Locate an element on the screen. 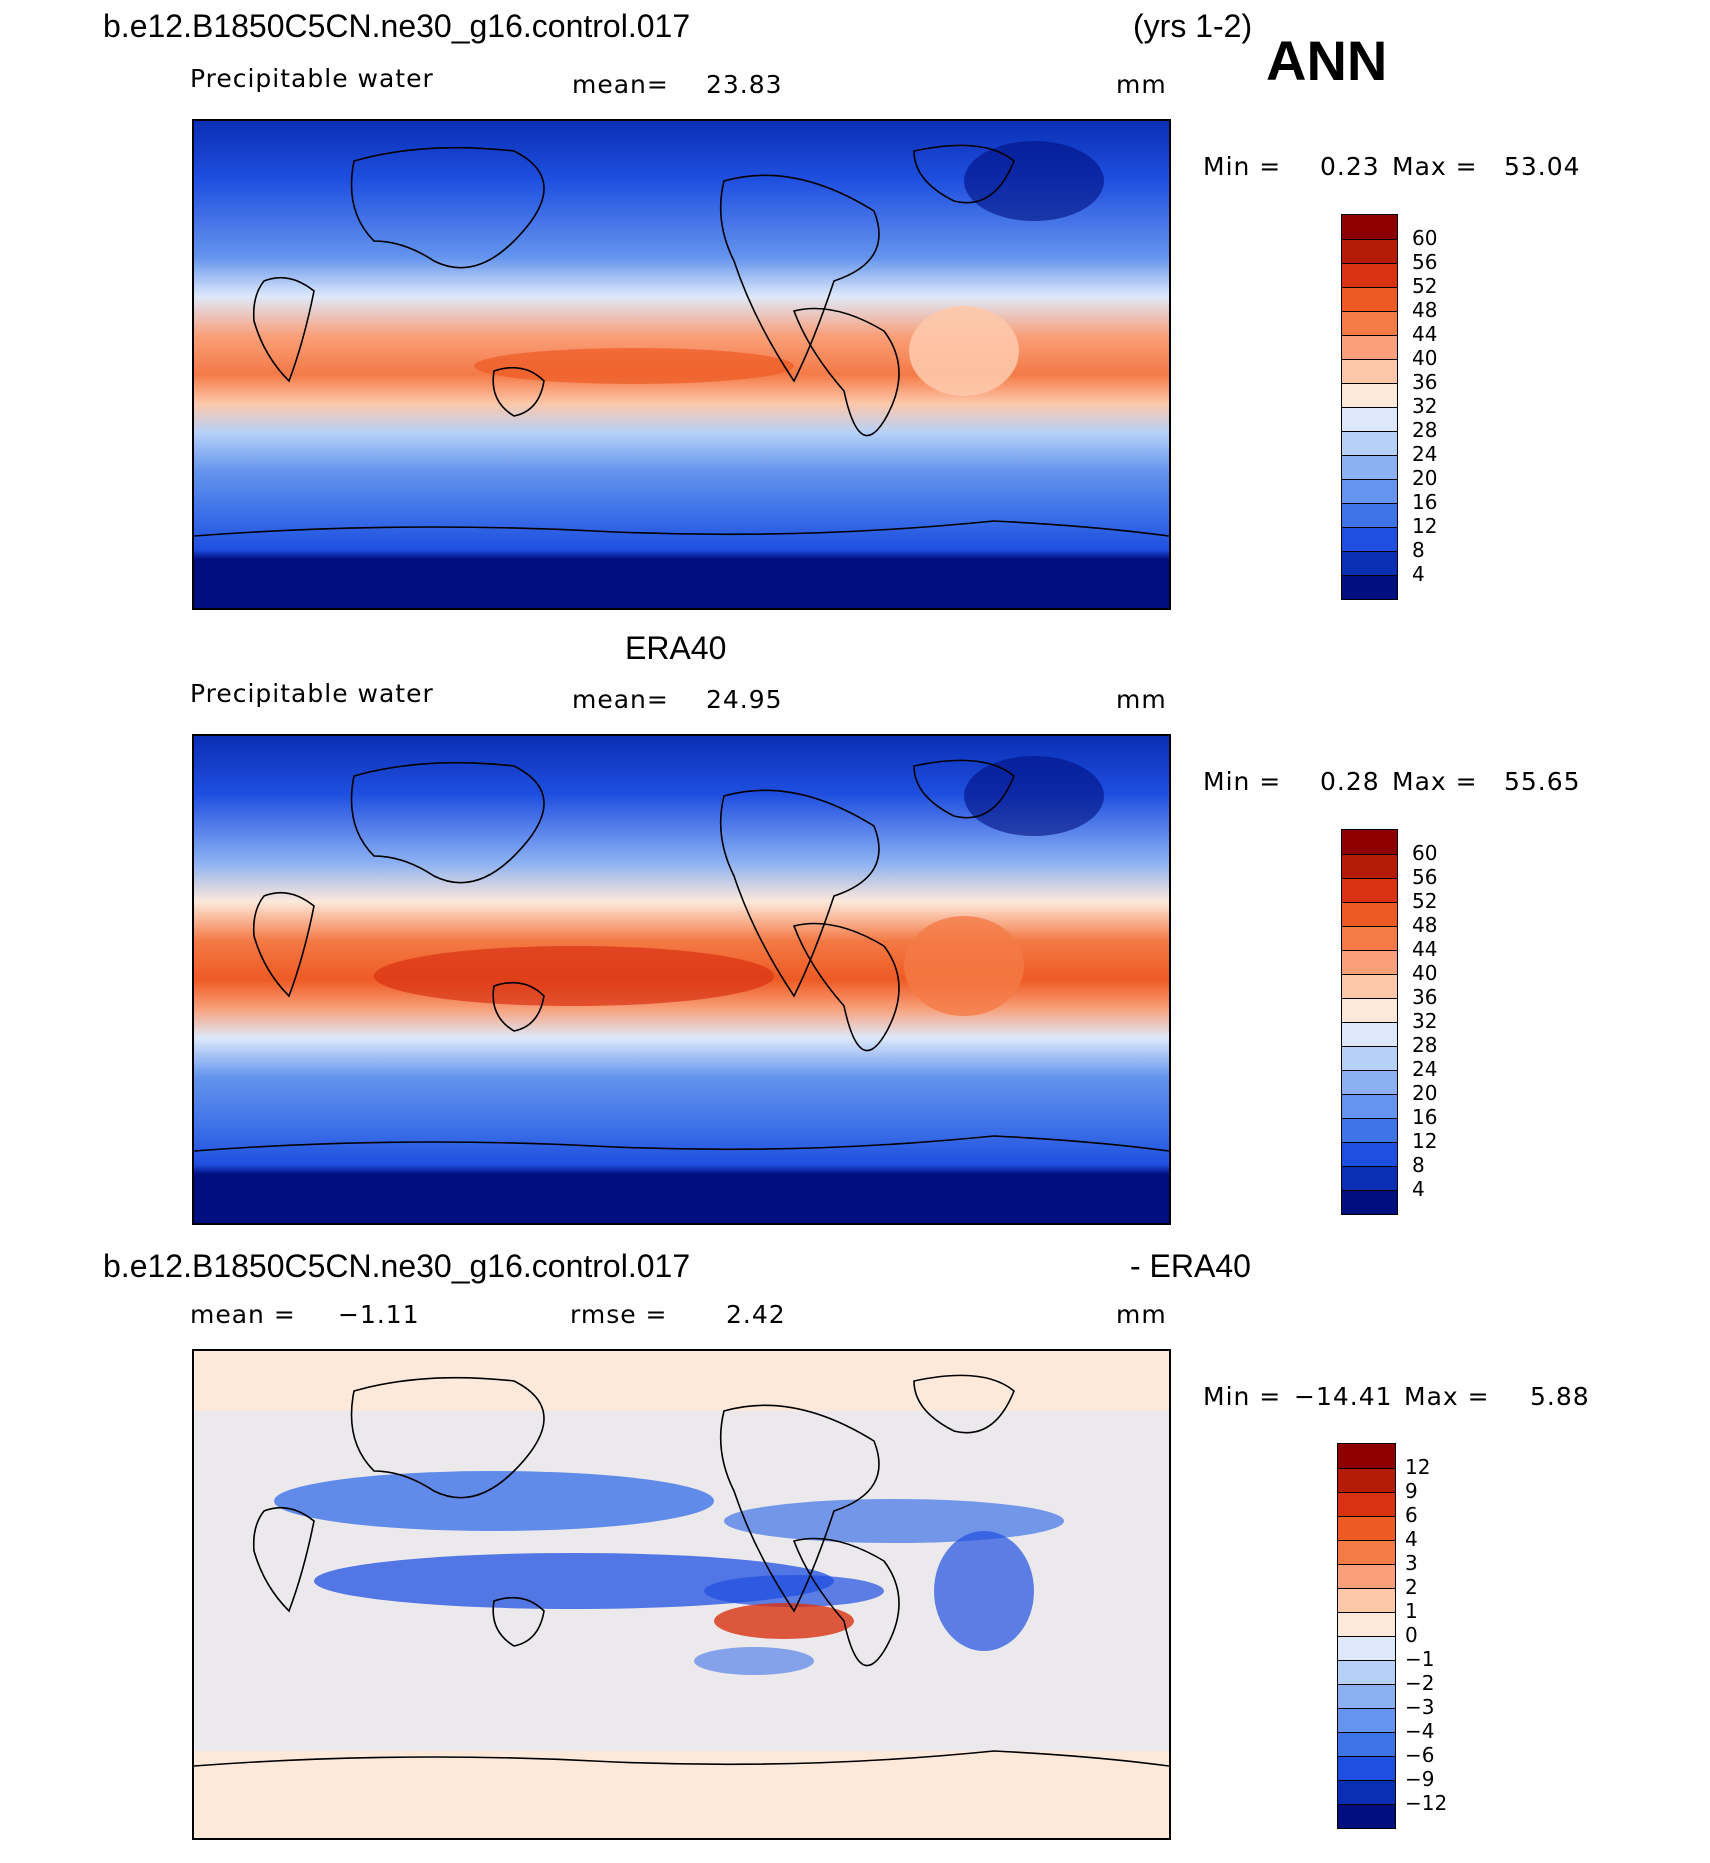 The width and height of the screenshot is (1710, 1863). colorbar-tick-label: 2 is located at coordinates (1411, 1587).